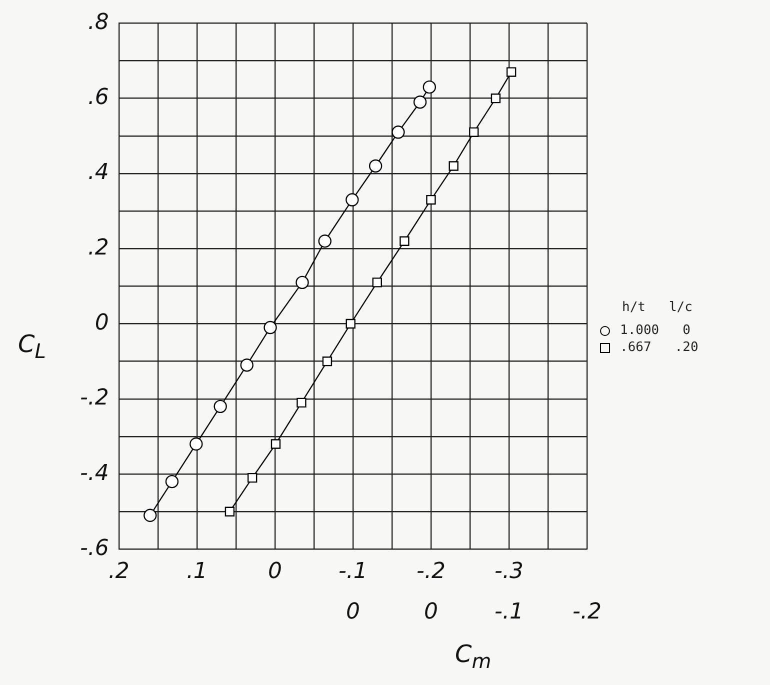 The width and height of the screenshot is (770, 685). I want to click on y-tick-label: .6, so click(98, 97).